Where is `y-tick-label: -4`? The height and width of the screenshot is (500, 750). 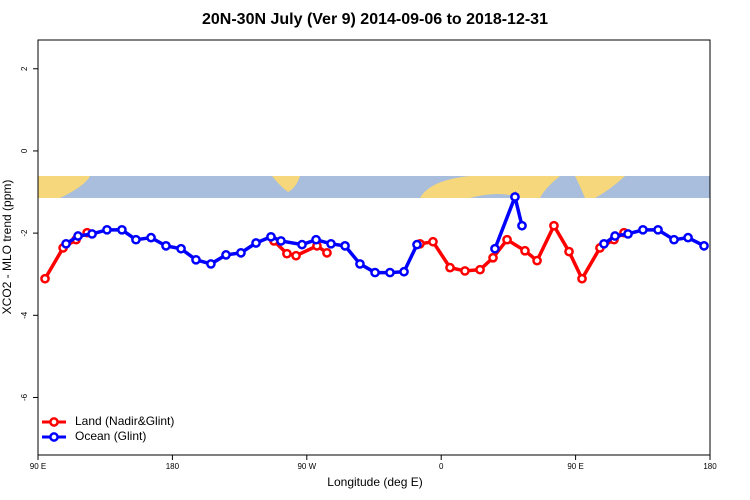 y-tick-label: -4 is located at coordinates (24, 315).